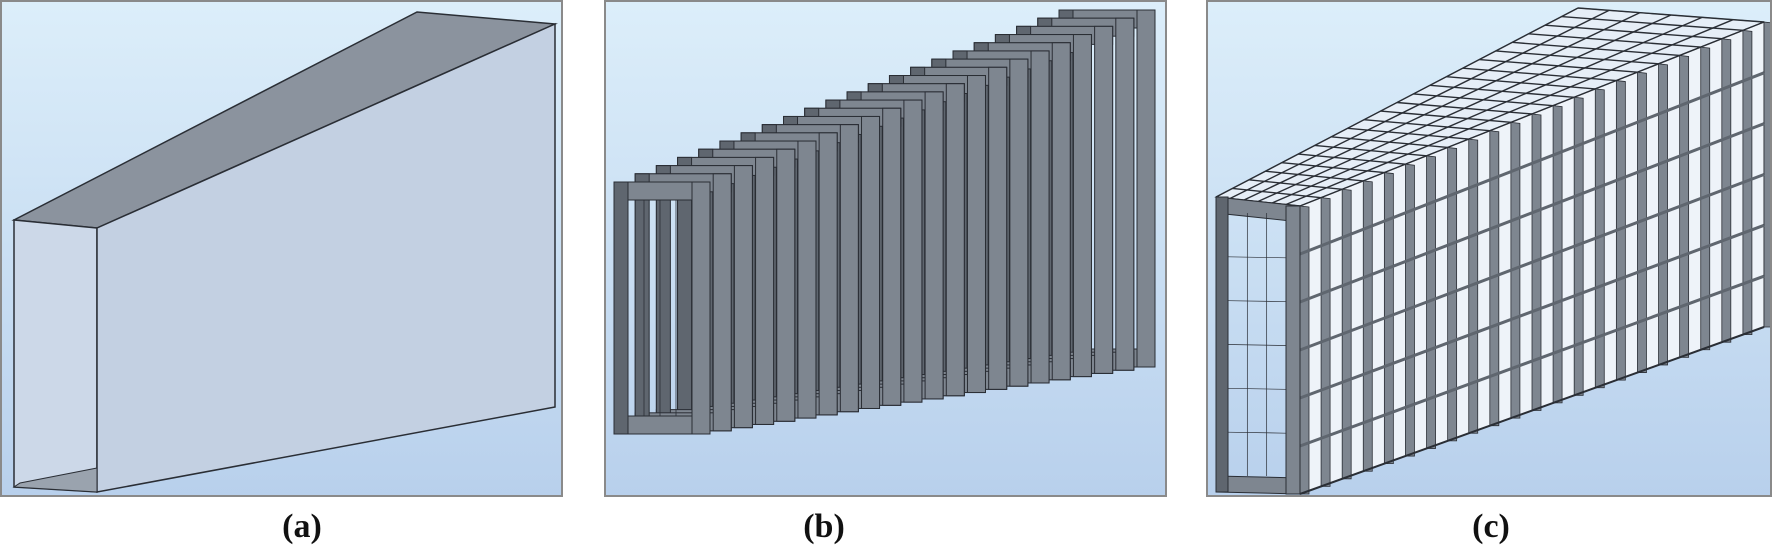 This screenshot has width=1772, height=552. What do you see at coordinates (55, 356) in the screenshot?
I see `front-face` at bounding box center [55, 356].